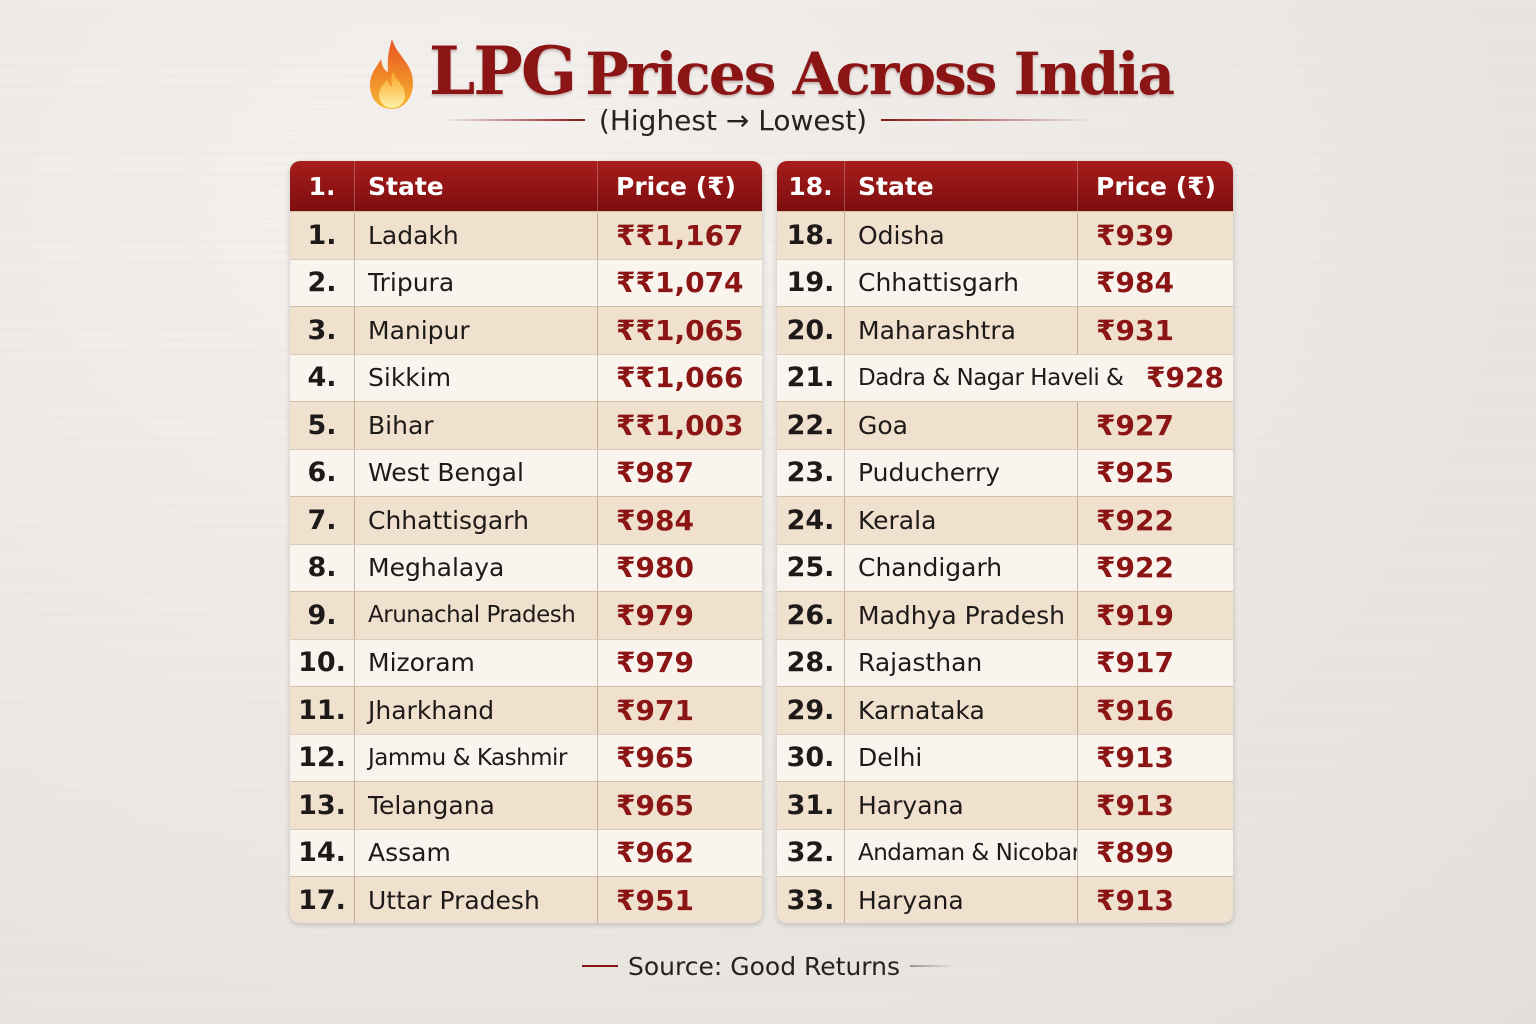 The image size is (1536, 1024). Describe the element at coordinates (655, 473) in the screenshot. I see `price-cell: ₹987` at that location.